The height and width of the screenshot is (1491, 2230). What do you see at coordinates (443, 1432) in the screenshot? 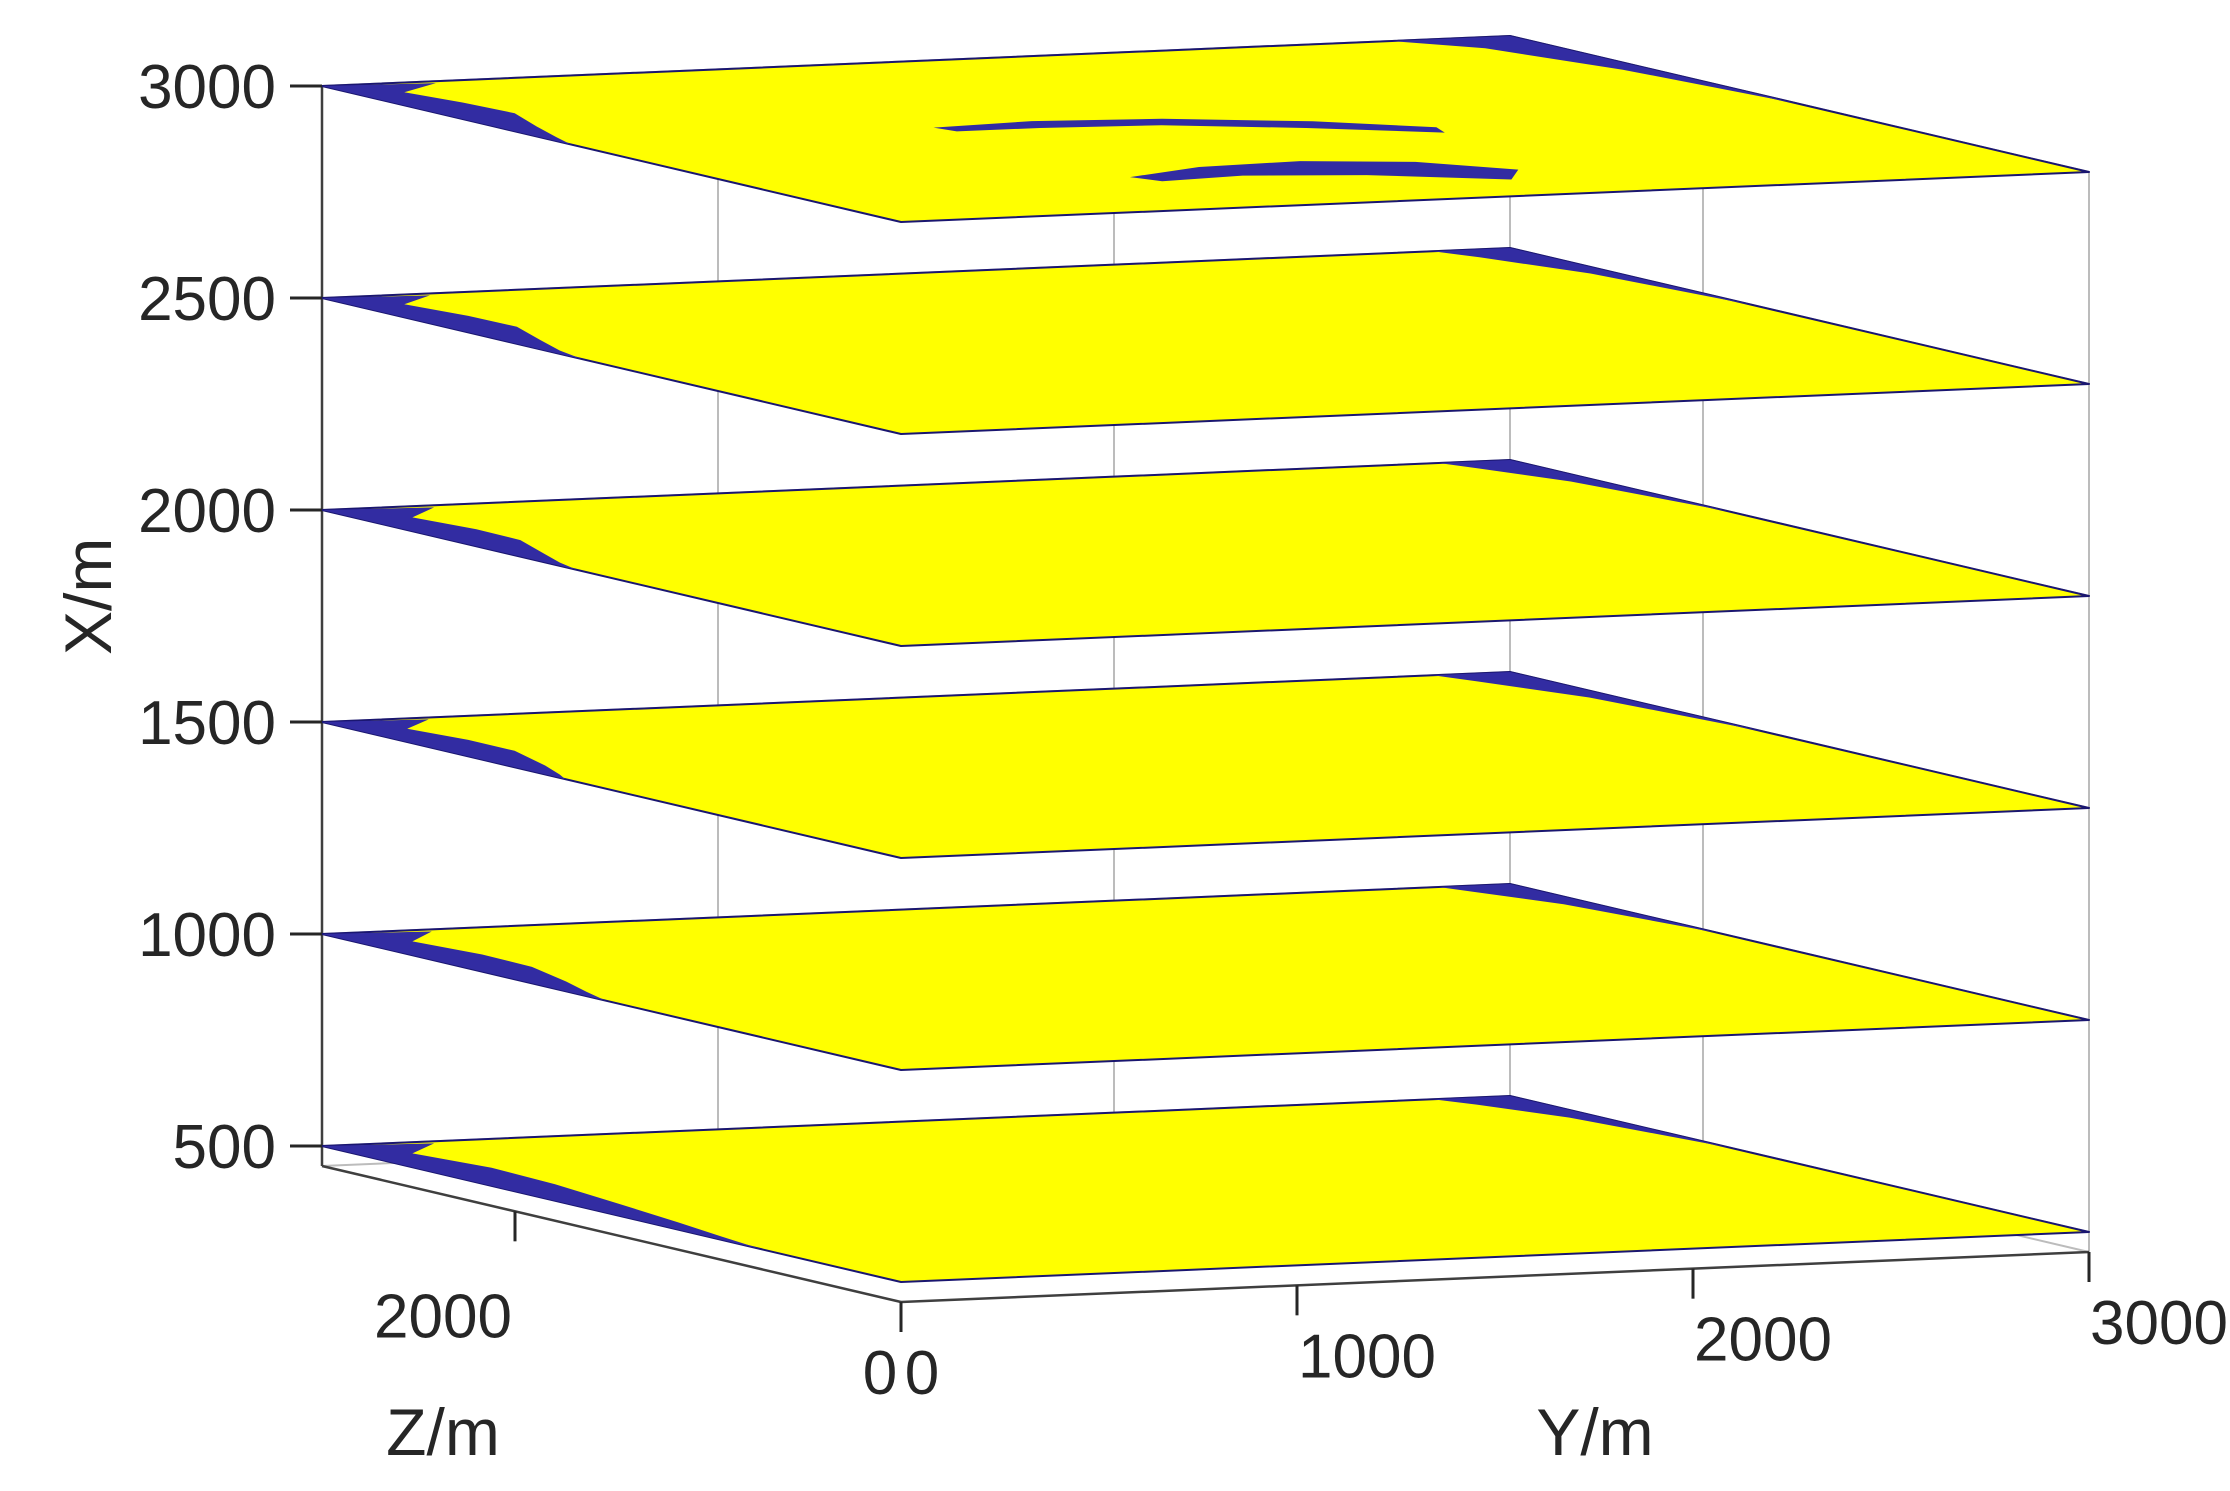
I see `z-axis-label: Z/m` at bounding box center [443, 1432].